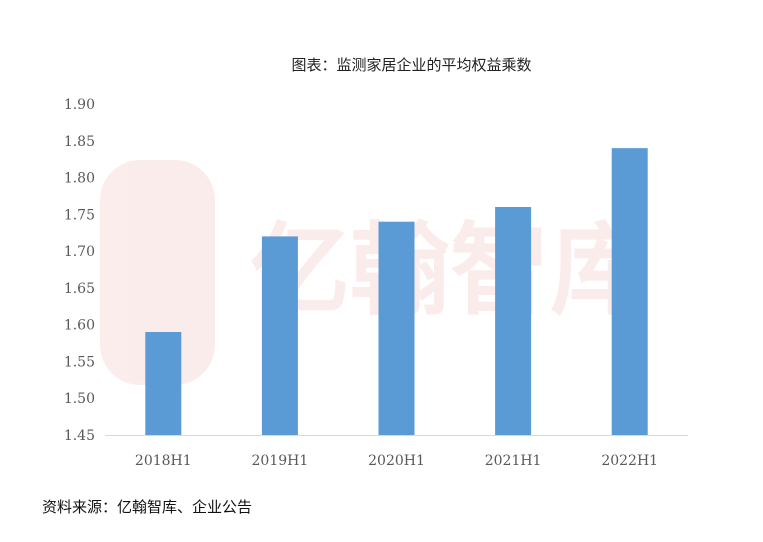  I want to click on x-tick-label: 2021H1, so click(513, 461).